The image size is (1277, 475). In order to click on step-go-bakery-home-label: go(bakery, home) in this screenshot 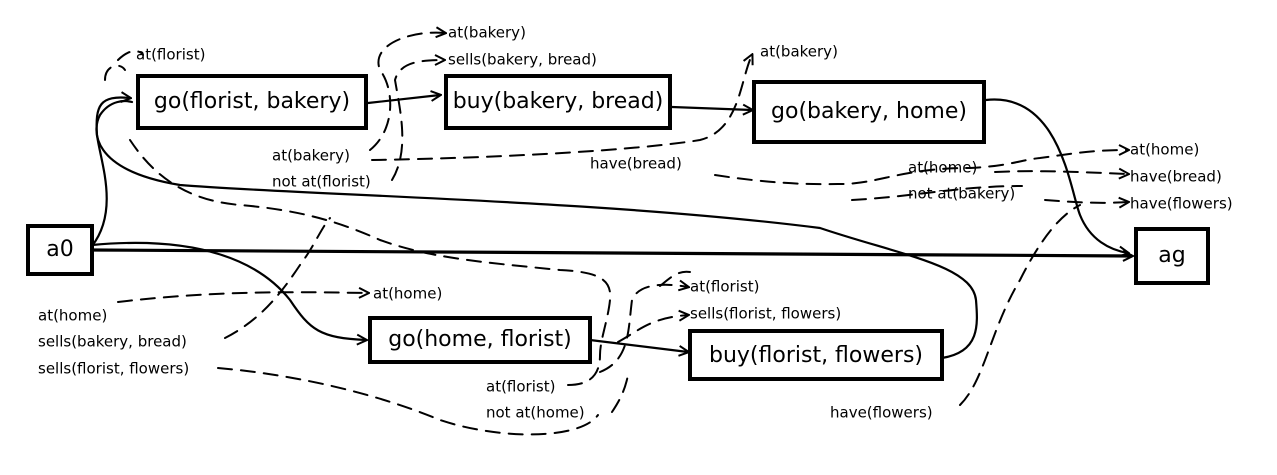, I will do `click(869, 111)`.